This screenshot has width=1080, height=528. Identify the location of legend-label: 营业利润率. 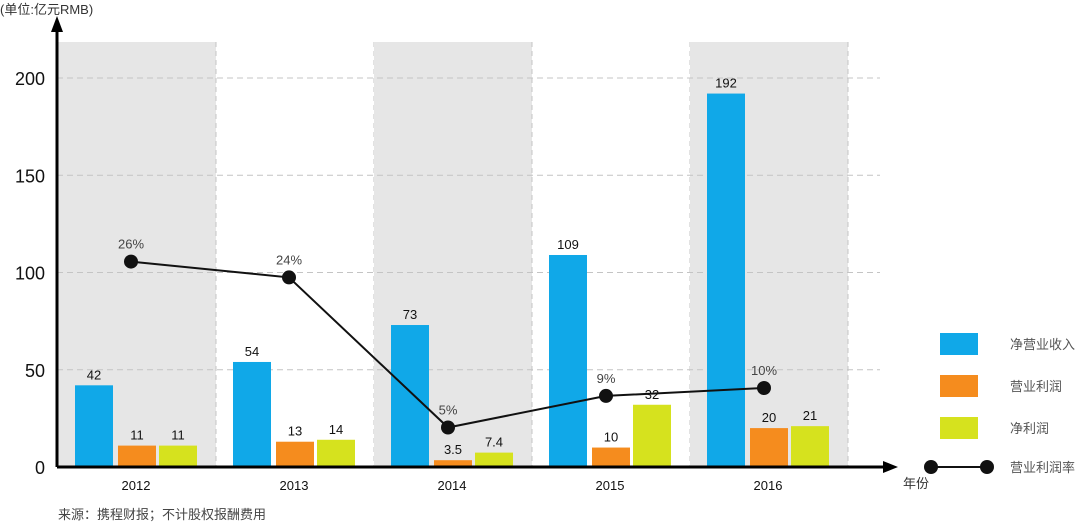
(1042, 467).